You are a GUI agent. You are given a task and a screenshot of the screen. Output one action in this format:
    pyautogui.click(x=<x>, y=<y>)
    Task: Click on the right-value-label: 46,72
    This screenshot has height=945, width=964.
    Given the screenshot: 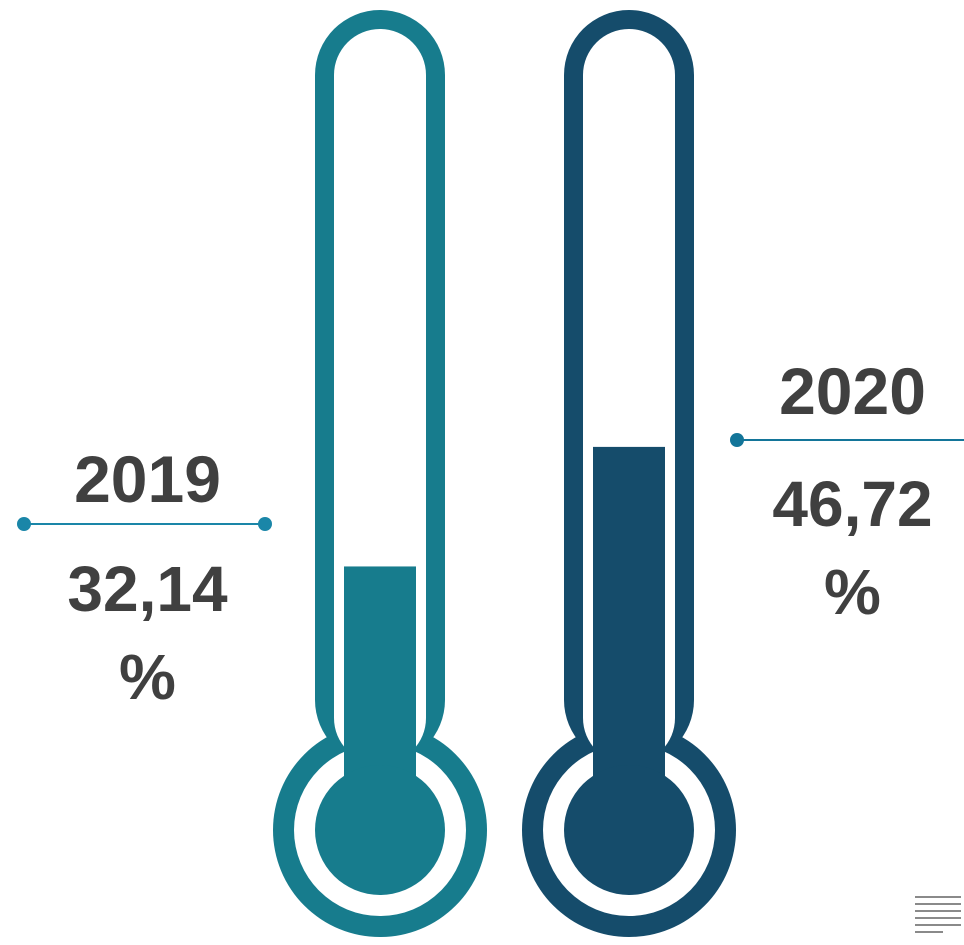 What is the action you would take?
    pyautogui.click(x=852, y=504)
    